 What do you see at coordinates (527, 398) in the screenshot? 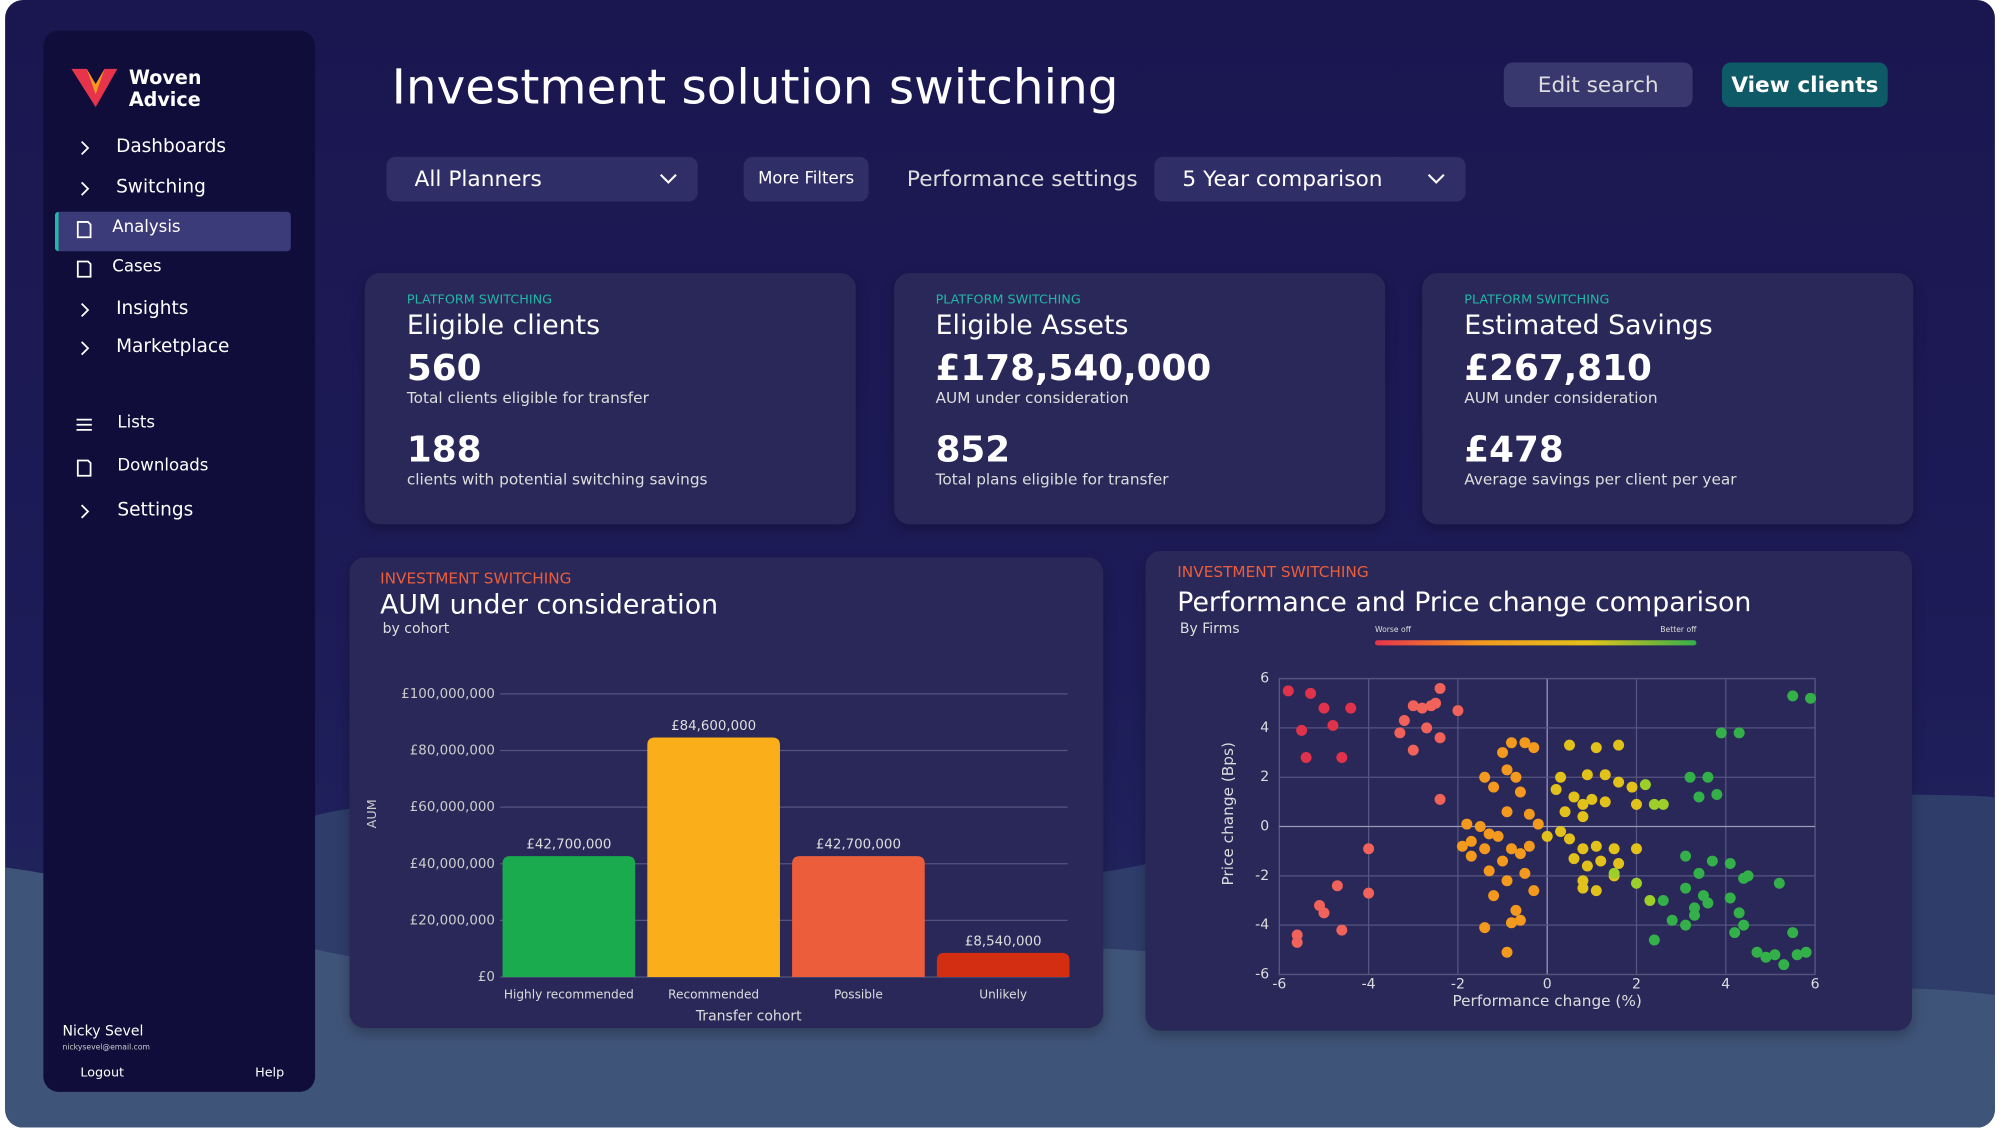
I see `card-note: Total clients eligible for transfer` at bounding box center [527, 398].